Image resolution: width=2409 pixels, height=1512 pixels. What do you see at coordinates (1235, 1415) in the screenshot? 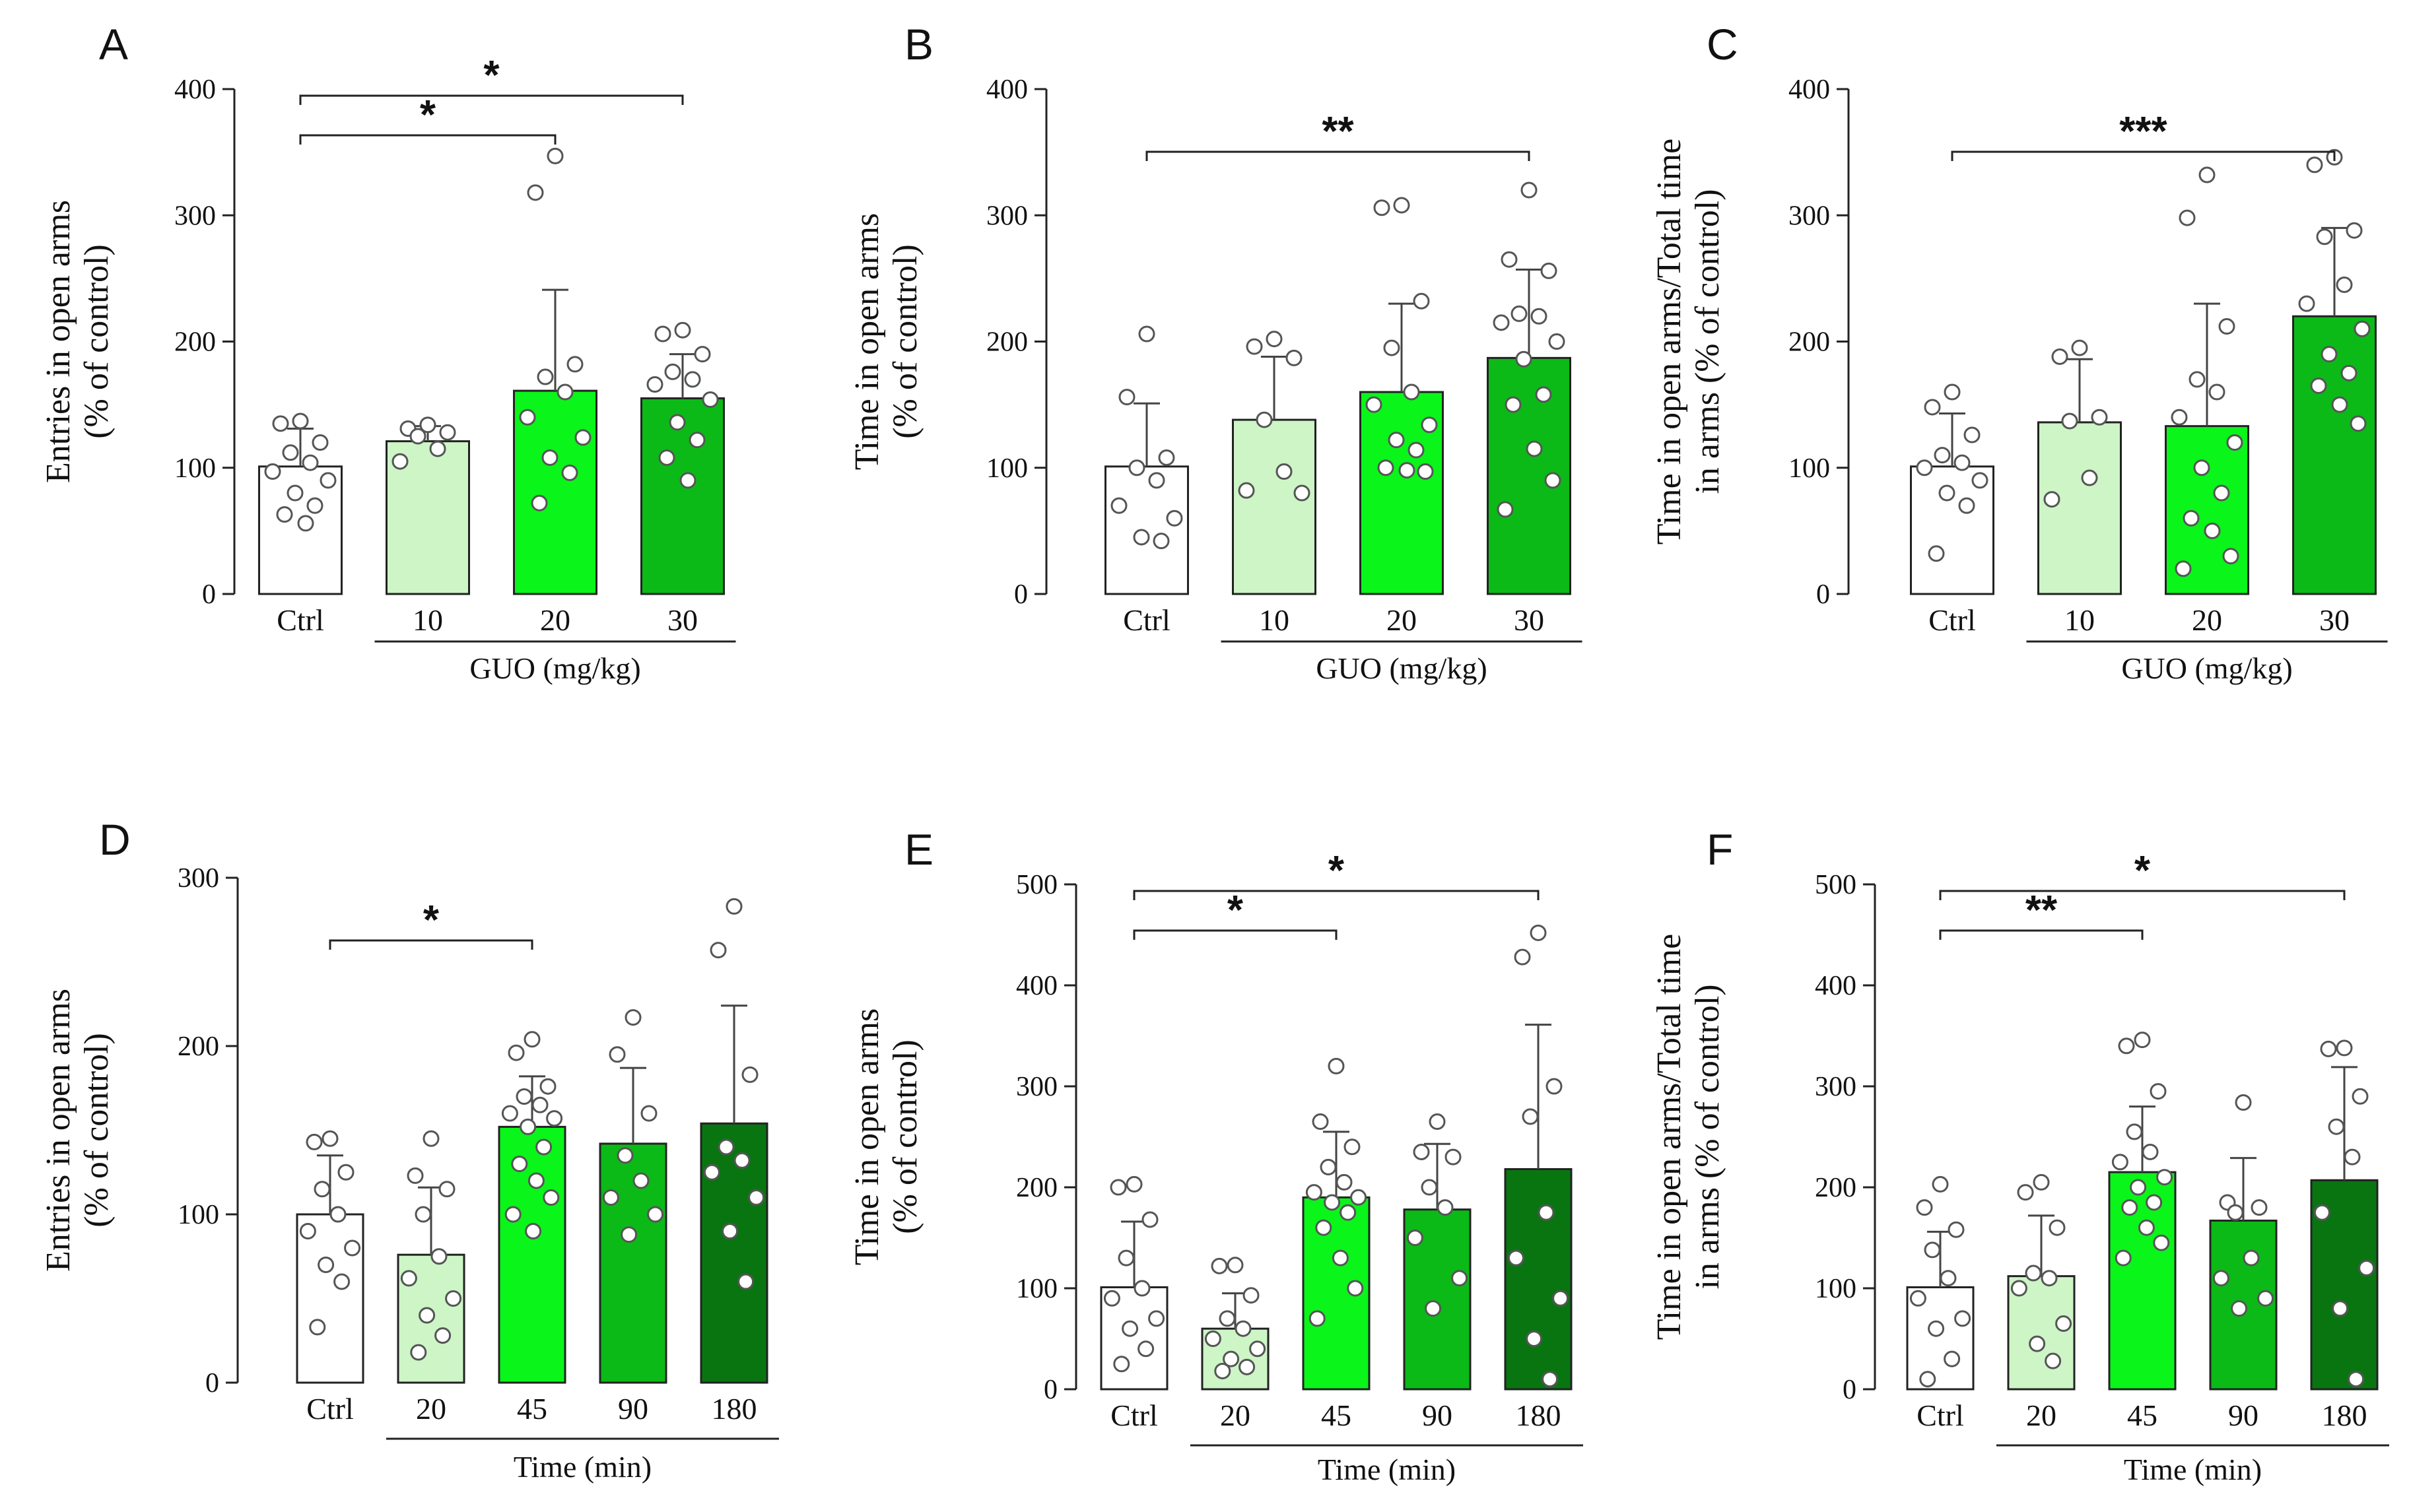
I see `x-category-label: 20` at bounding box center [1235, 1415].